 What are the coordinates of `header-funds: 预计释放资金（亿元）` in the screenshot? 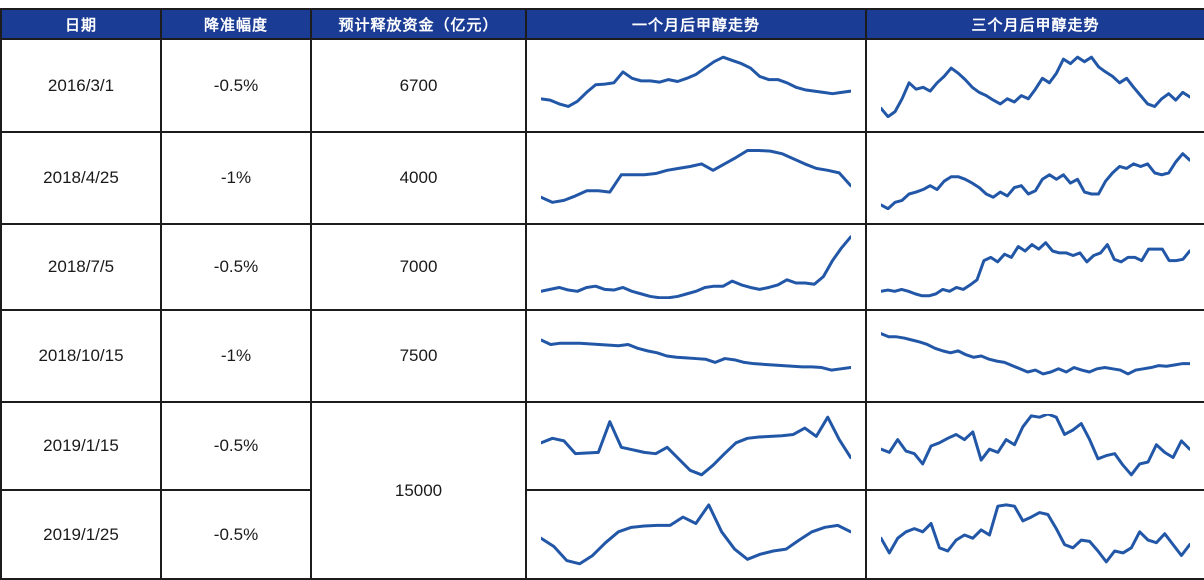 It's located at (418, 24).